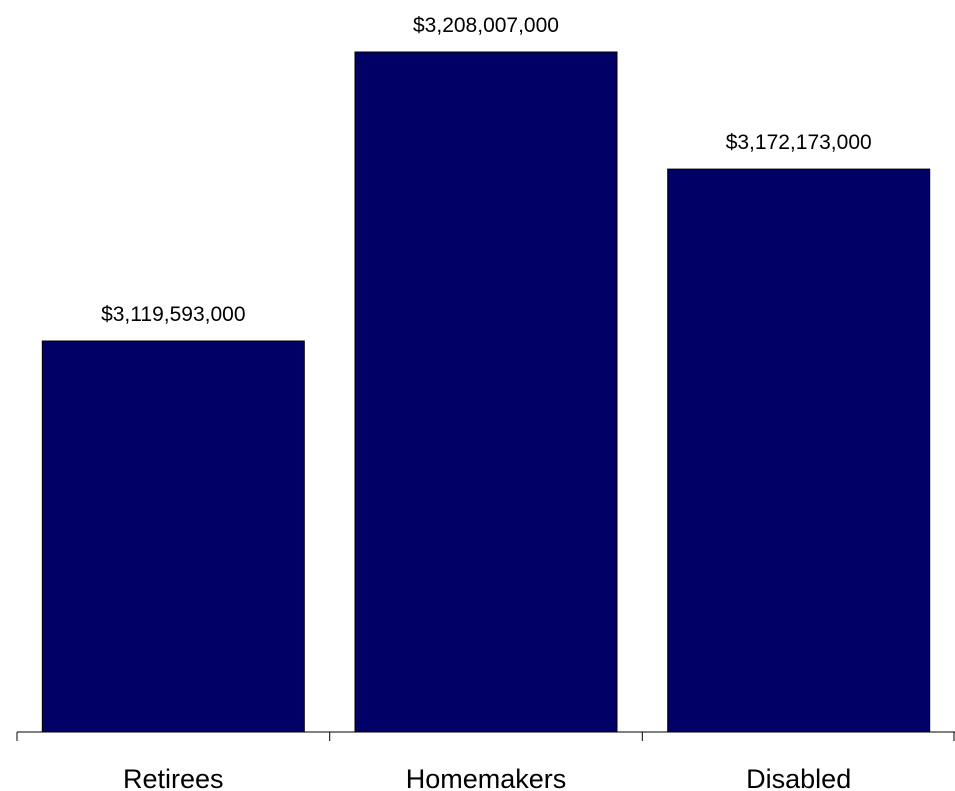  What do you see at coordinates (486, 25) in the screenshot?
I see `data-label-homemakers: $3,208,007,000` at bounding box center [486, 25].